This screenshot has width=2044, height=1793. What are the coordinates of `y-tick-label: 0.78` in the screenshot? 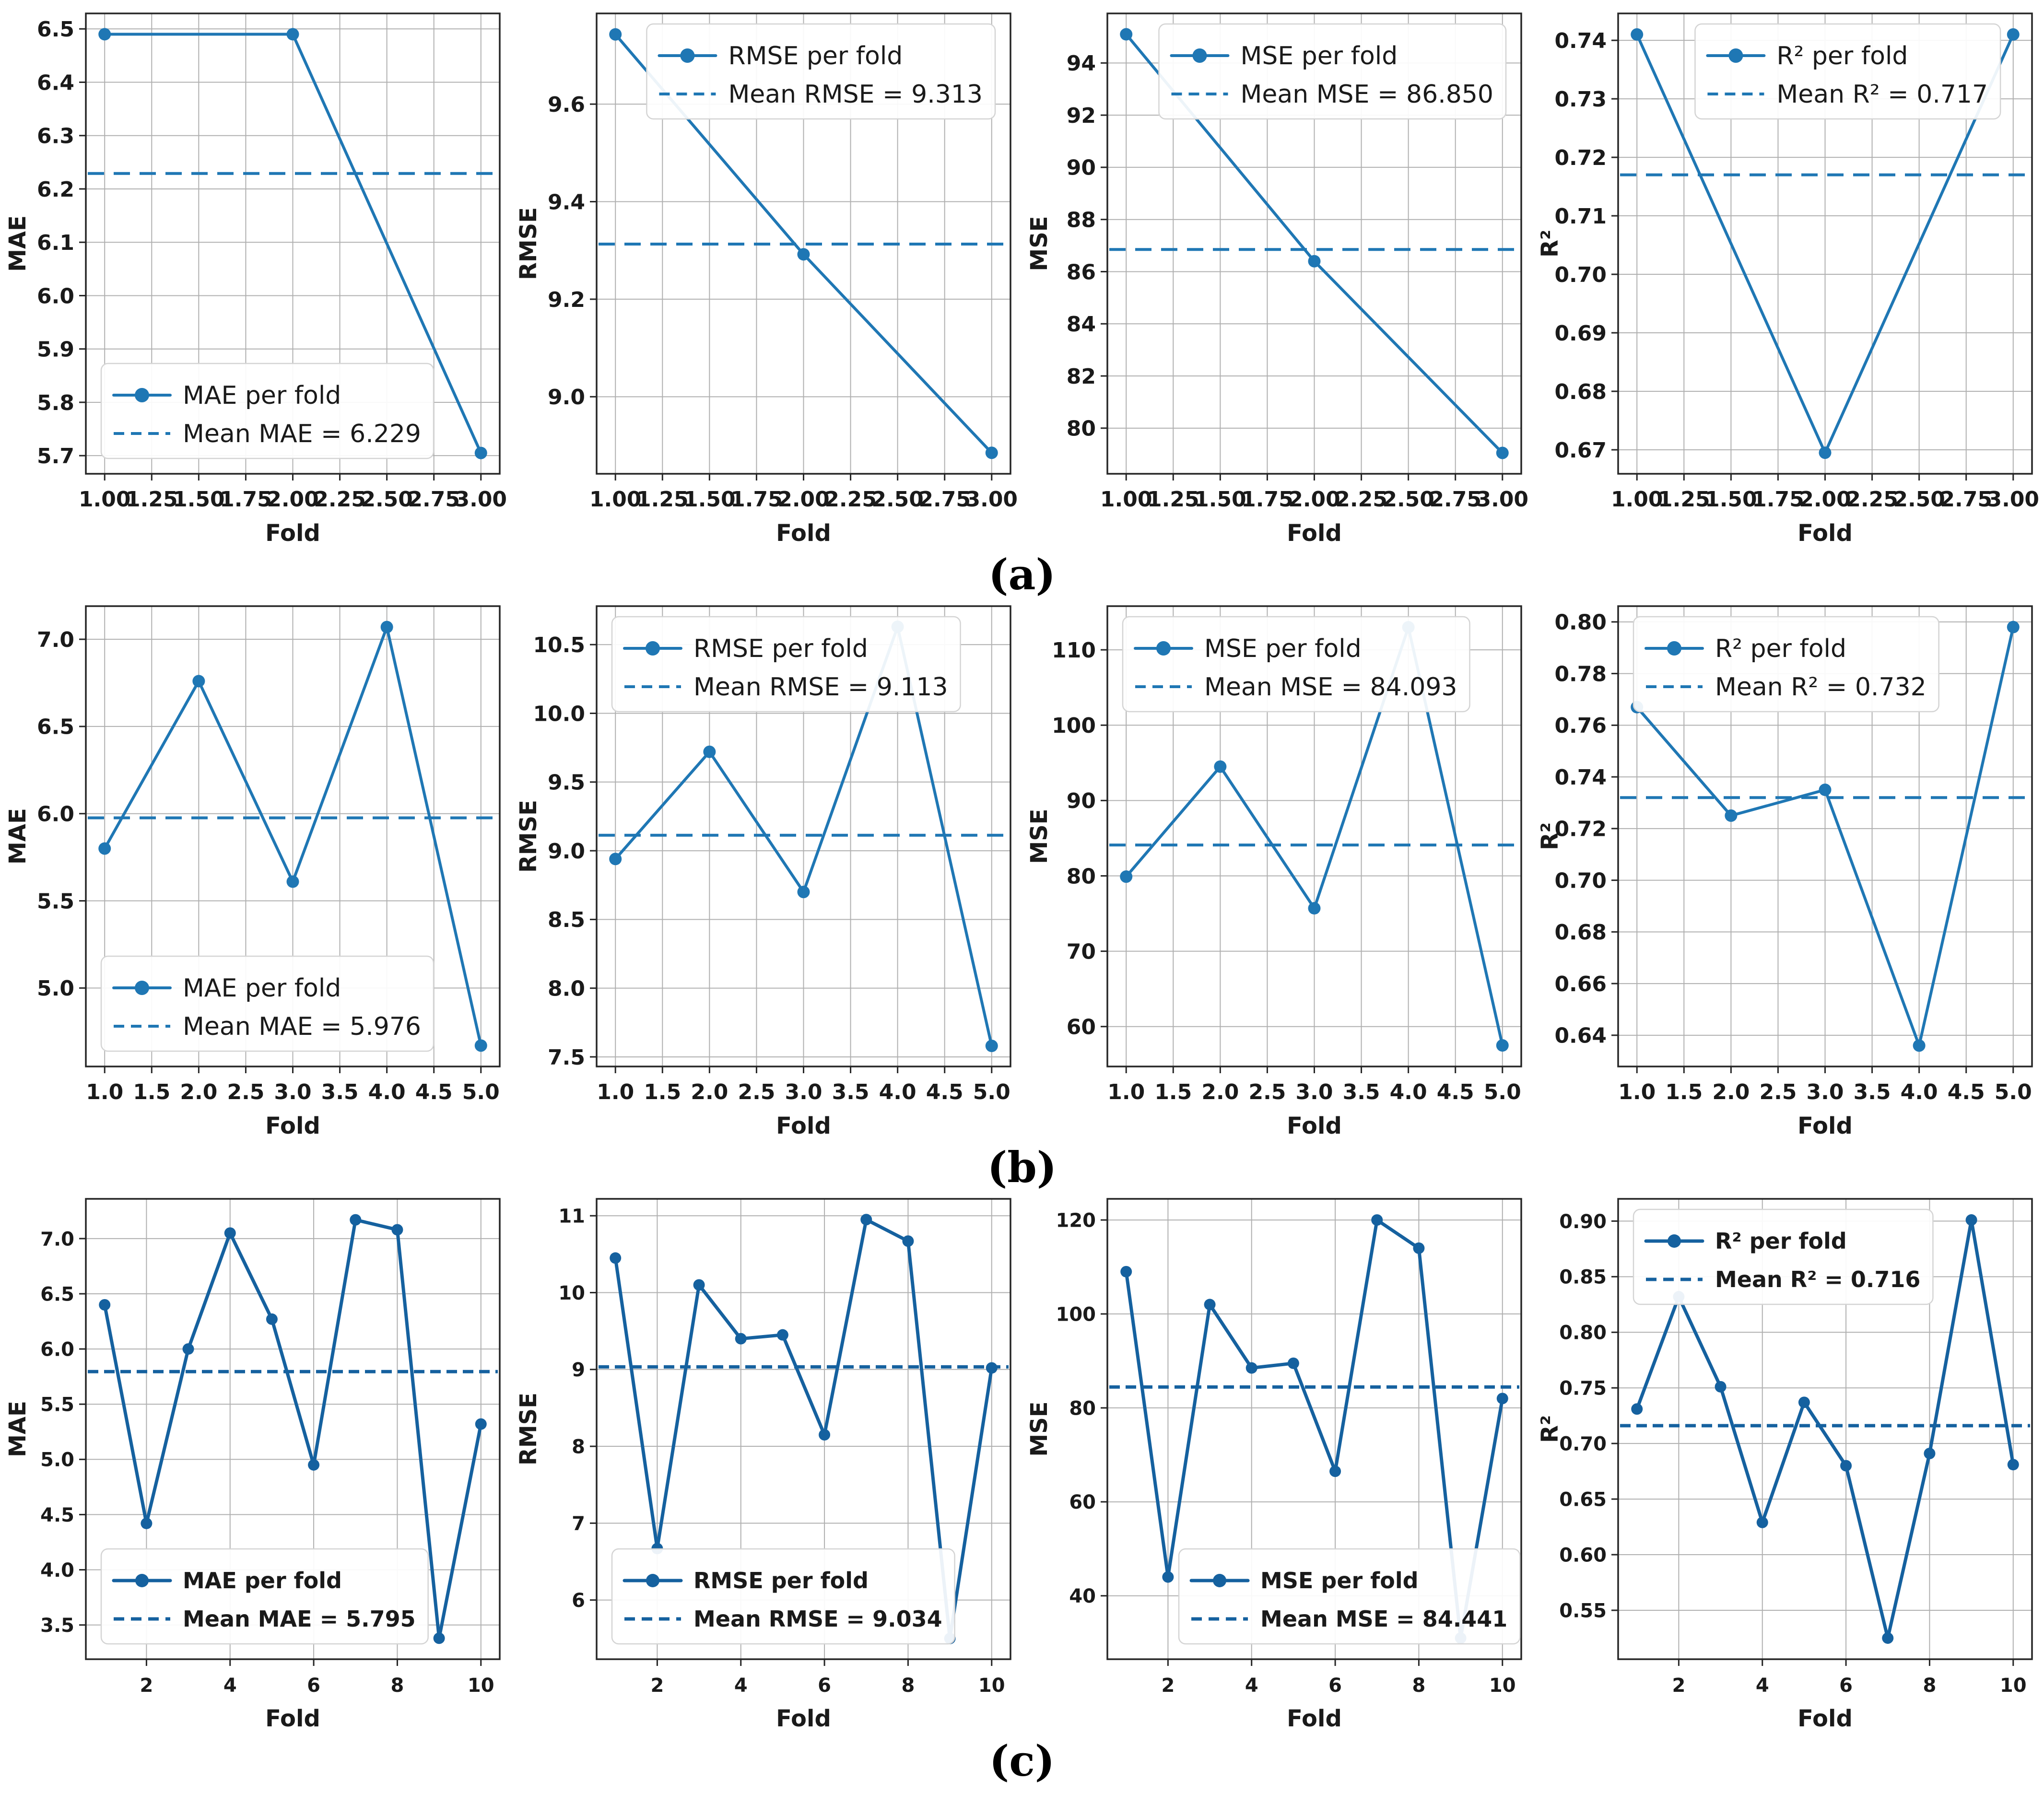 It's located at (1580, 674).